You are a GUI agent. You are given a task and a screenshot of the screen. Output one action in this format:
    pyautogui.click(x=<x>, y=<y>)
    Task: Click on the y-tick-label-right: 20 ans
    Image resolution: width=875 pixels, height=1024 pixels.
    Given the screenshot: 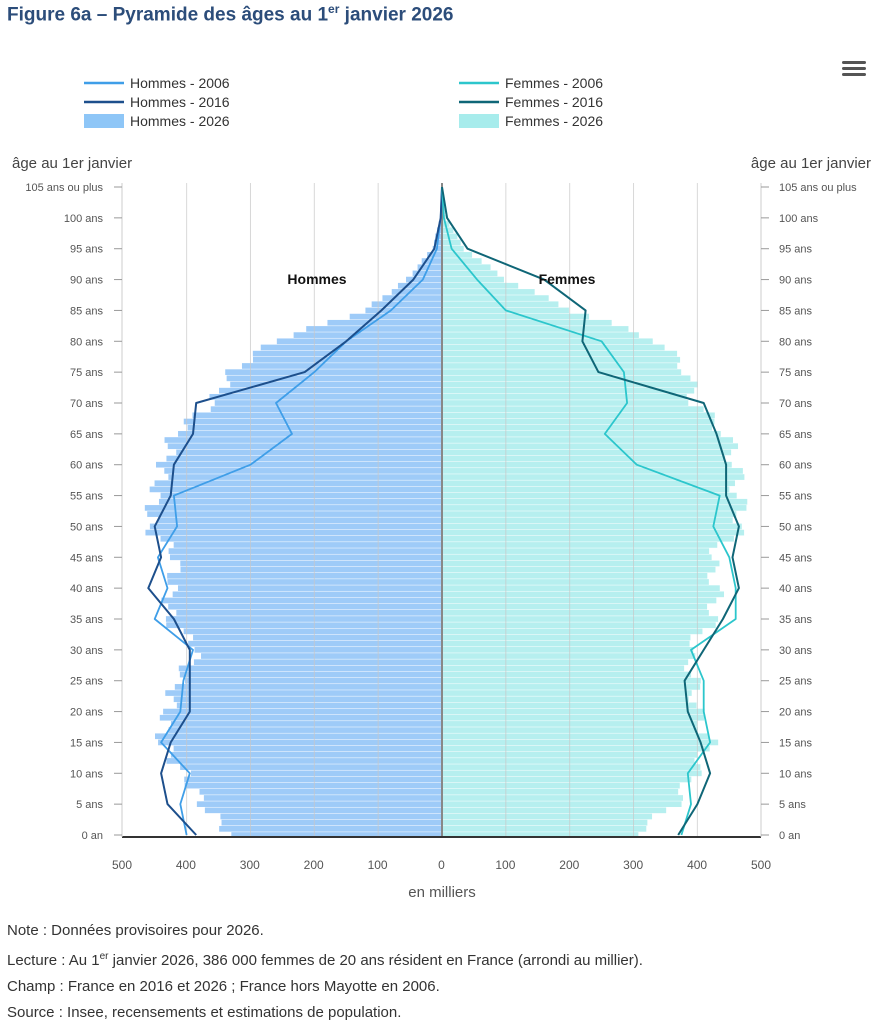 What is the action you would take?
    pyautogui.click(x=796, y=713)
    